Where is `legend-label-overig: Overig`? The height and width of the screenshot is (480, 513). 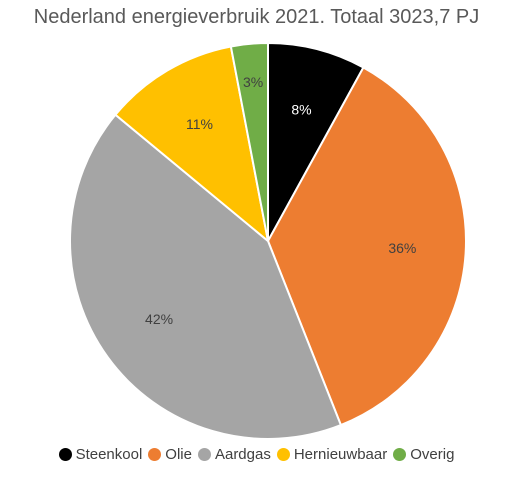 legend-label-overig: Overig is located at coordinates (432, 454).